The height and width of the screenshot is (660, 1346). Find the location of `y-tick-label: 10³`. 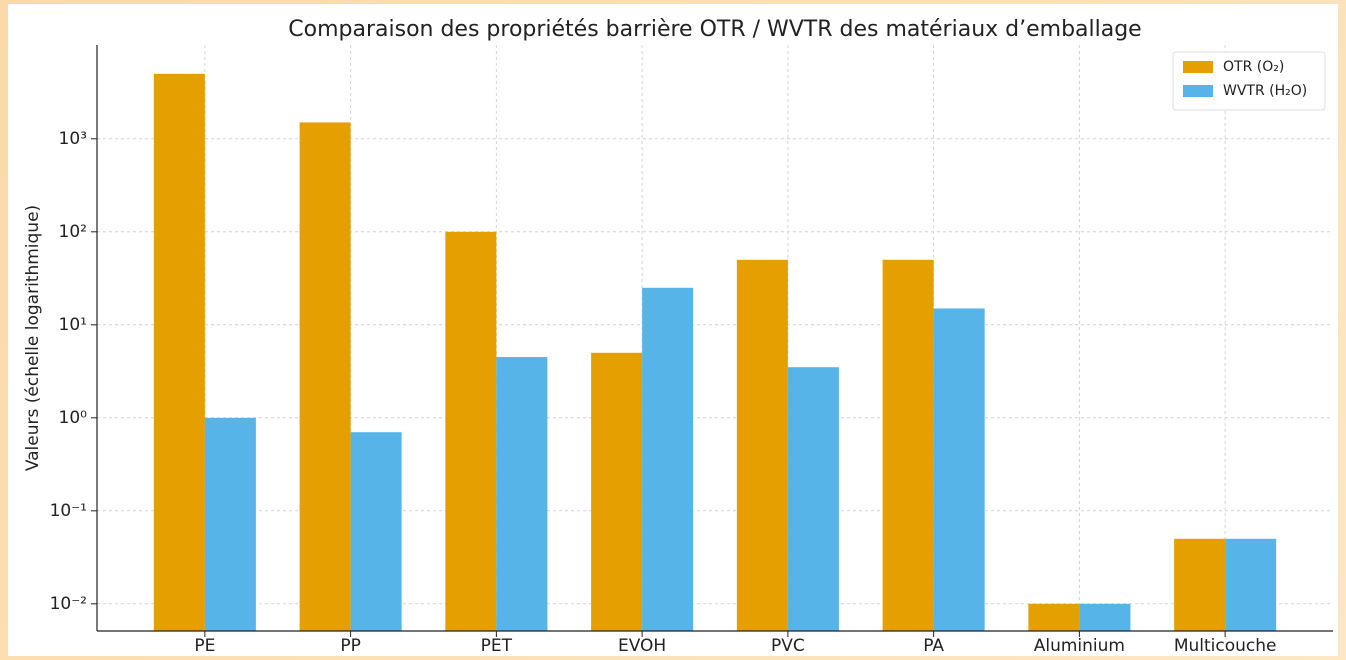

y-tick-label: 10³ is located at coordinates (73, 139).